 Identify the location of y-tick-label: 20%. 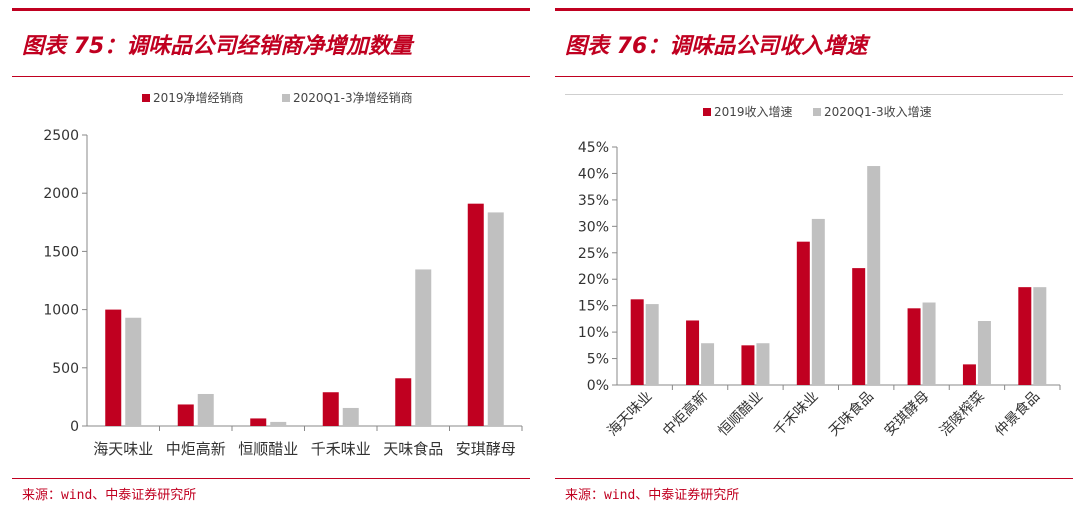
(593, 280).